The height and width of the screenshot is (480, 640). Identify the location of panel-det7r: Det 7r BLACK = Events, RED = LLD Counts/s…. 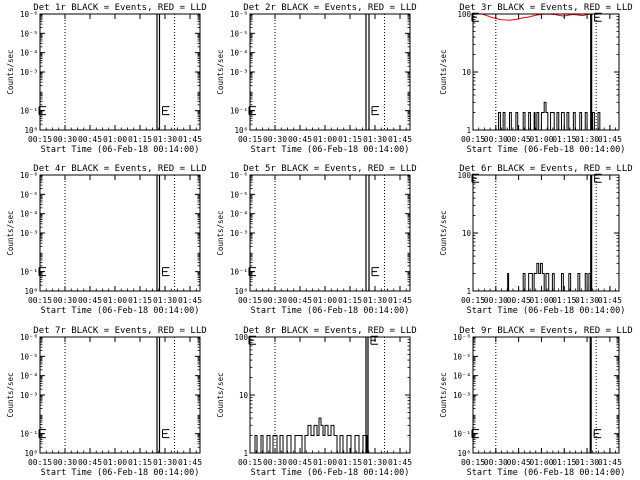
(106, 402).